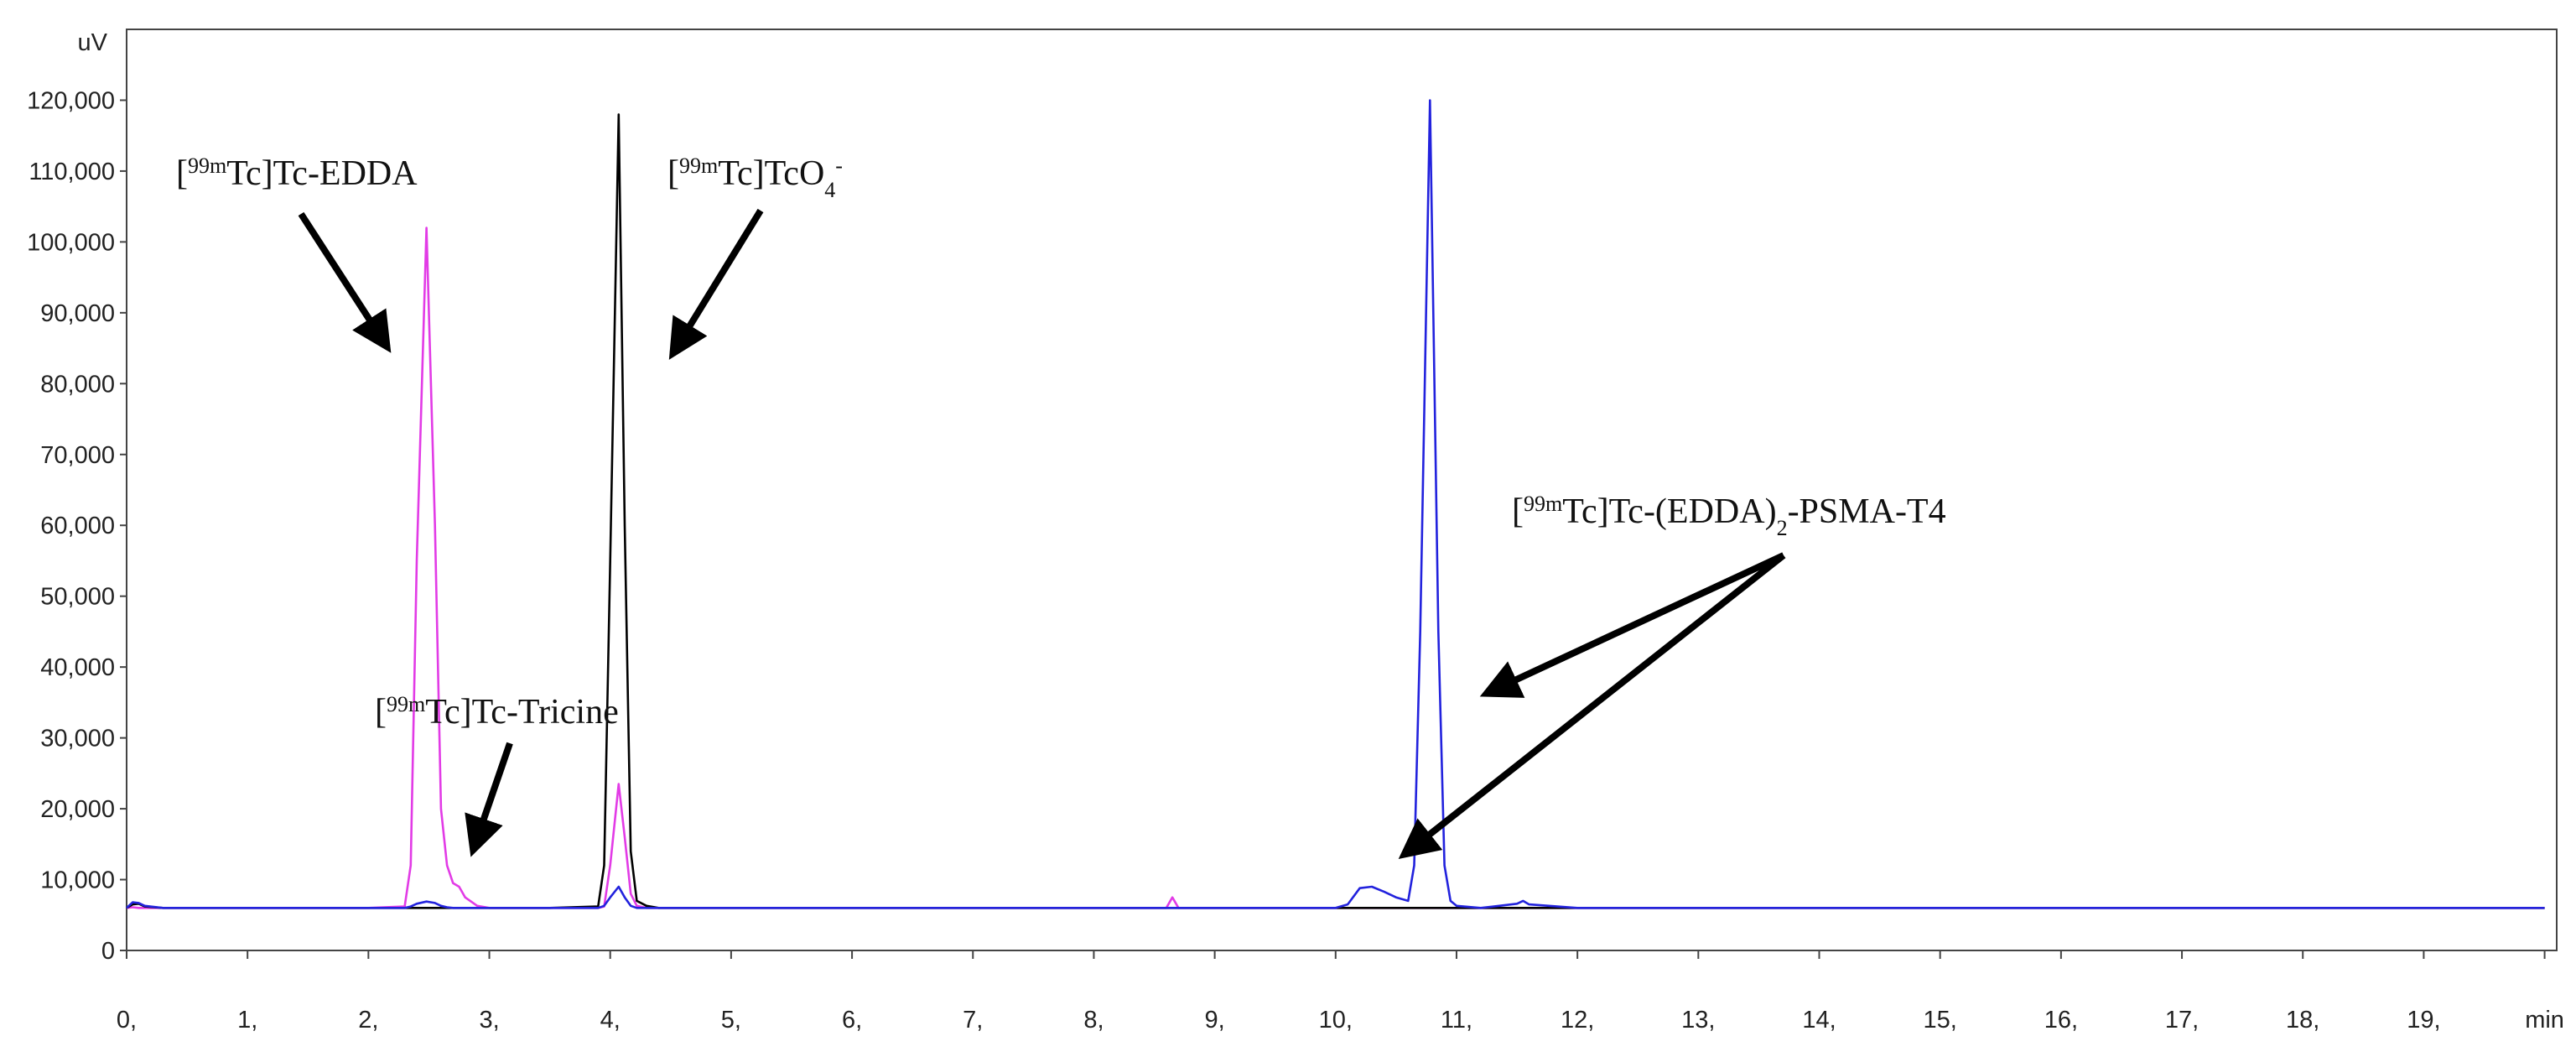 The image size is (2576, 1057). What do you see at coordinates (2182, 1021) in the screenshot?
I see `x-tick-label: 17,` at bounding box center [2182, 1021].